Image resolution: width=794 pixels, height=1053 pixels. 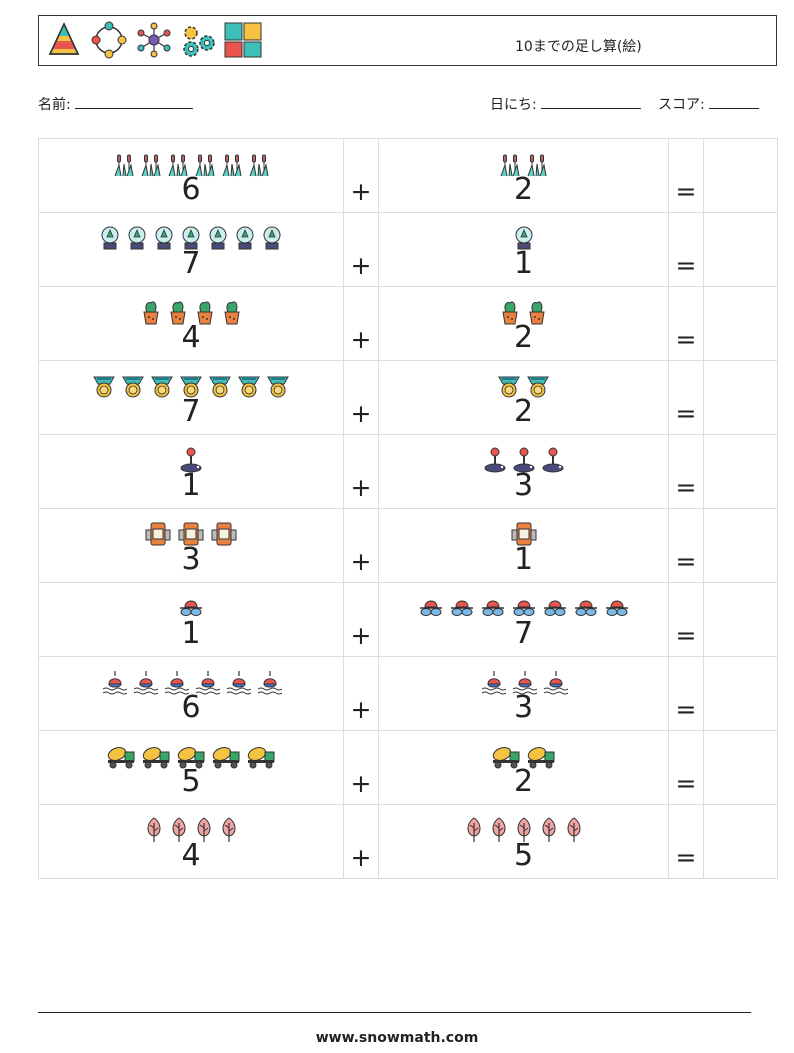 I want to click on first-addend-cell: 6, so click(x=191, y=693).